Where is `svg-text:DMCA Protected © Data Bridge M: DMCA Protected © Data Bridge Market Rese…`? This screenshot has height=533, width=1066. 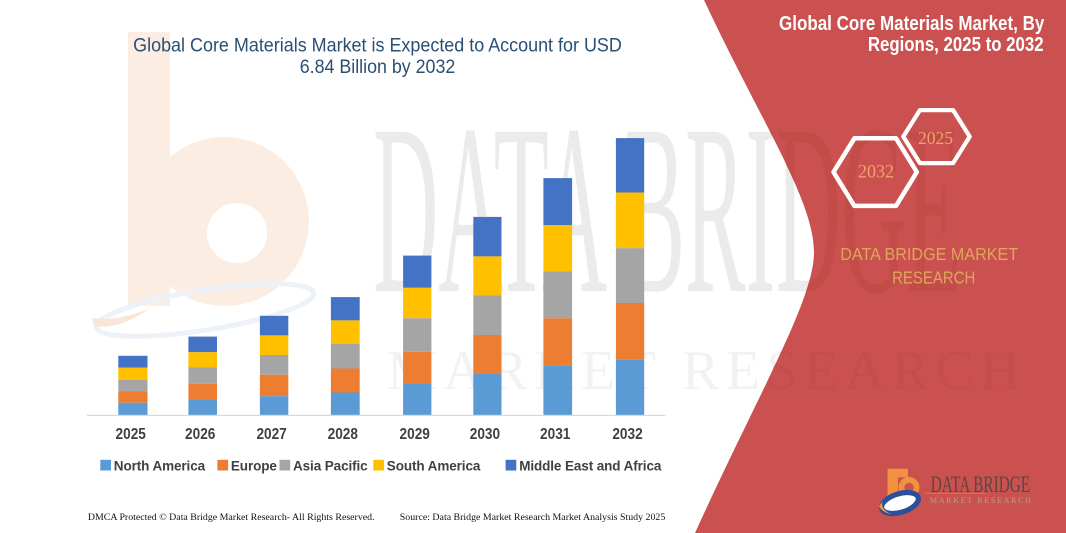
svg-text:DMCA Protected © Data Bridge M: DMCA Protected © Data Bridge Market Rese… is located at coordinates (231, 517).